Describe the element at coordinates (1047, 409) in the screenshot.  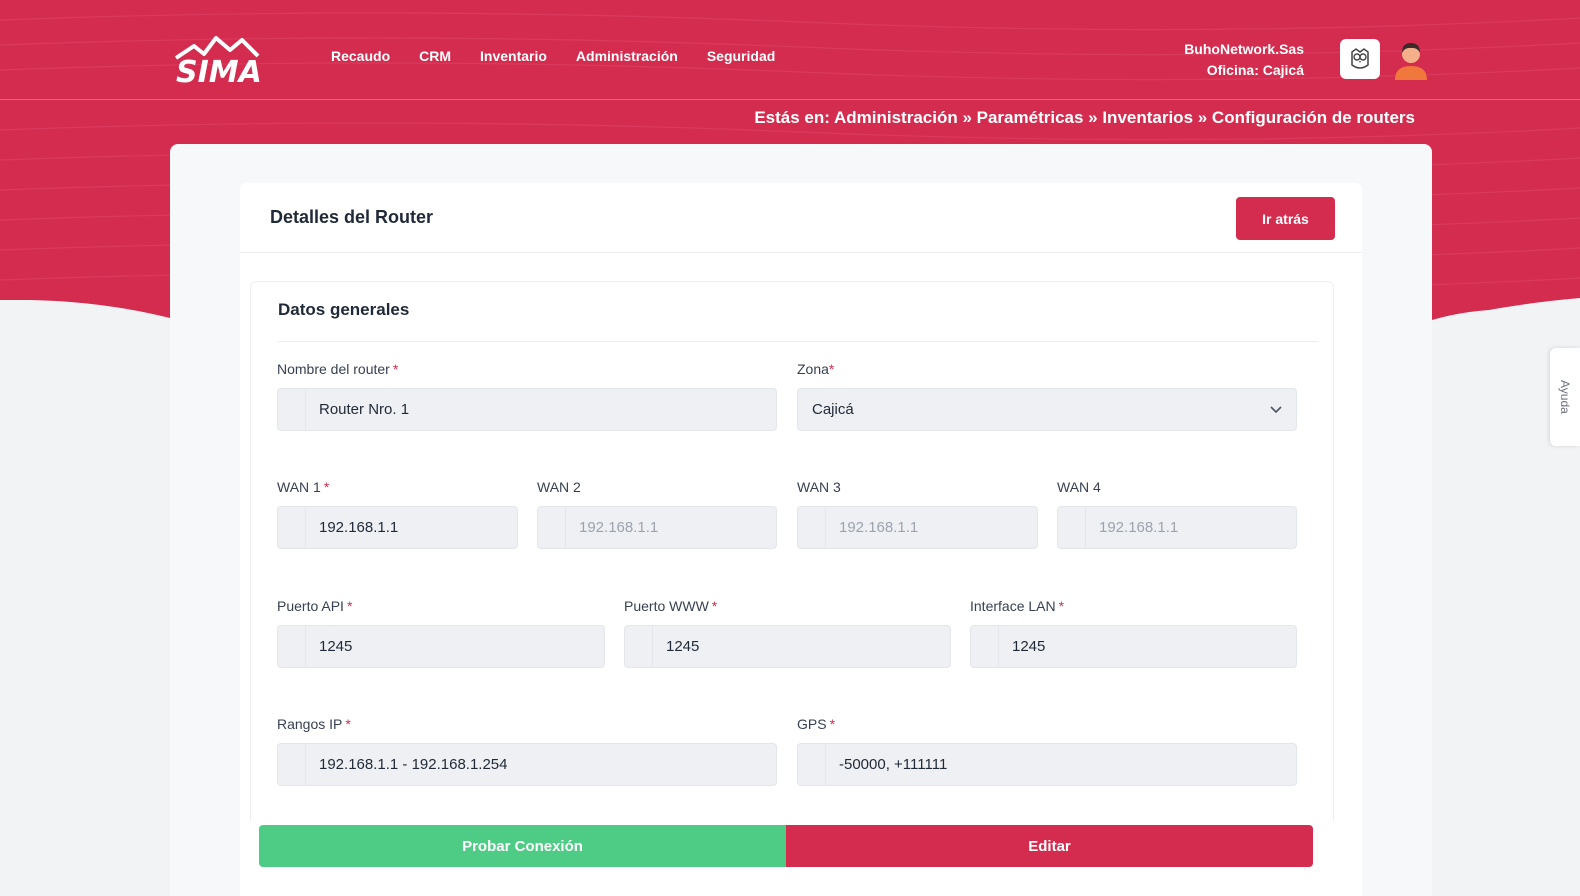
I see `zone-select: Cajicá` at that location.